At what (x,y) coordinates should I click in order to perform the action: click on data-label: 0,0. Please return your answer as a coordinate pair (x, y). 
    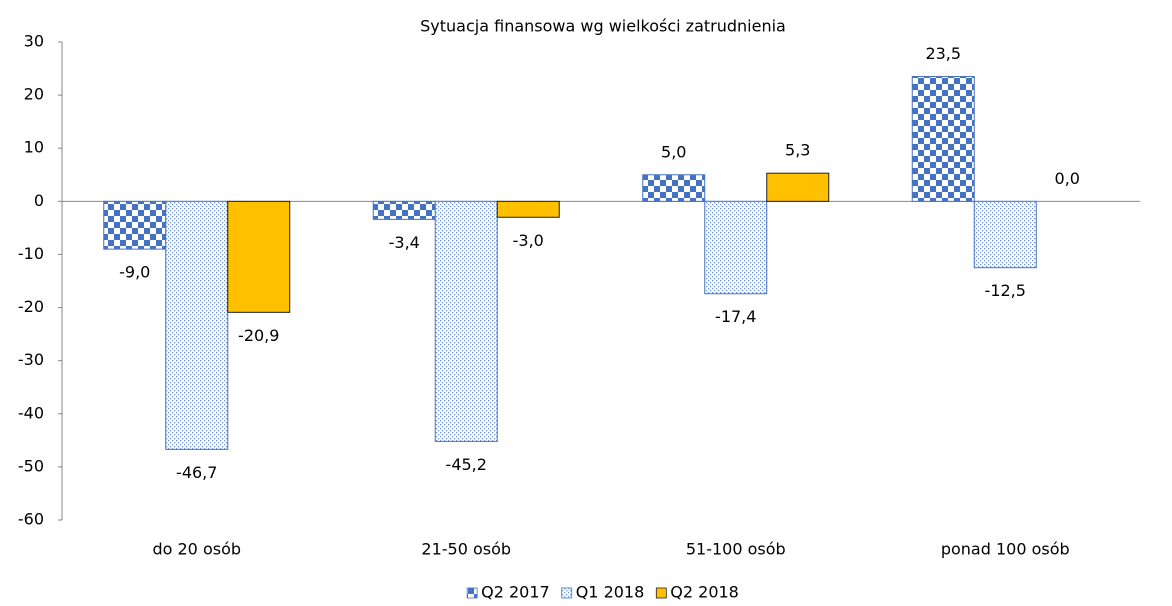
    Looking at the image, I should click on (1067, 178).